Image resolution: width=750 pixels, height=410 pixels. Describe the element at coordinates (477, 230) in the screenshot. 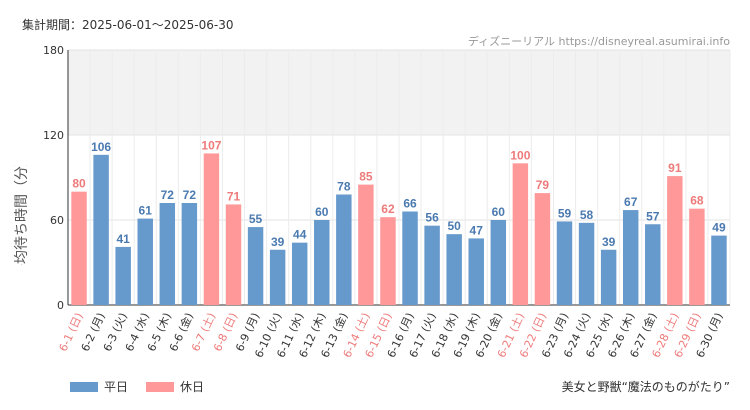

I see `data-label-19: 47` at that location.